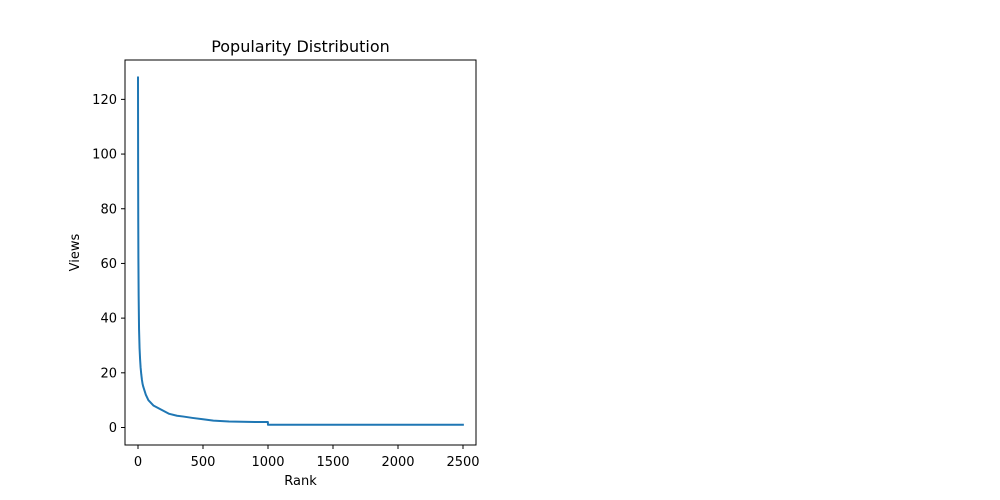 The width and height of the screenshot is (1000, 500). Describe the element at coordinates (108, 373) in the screenshot. I see `y-tick-label: 20` at that location.